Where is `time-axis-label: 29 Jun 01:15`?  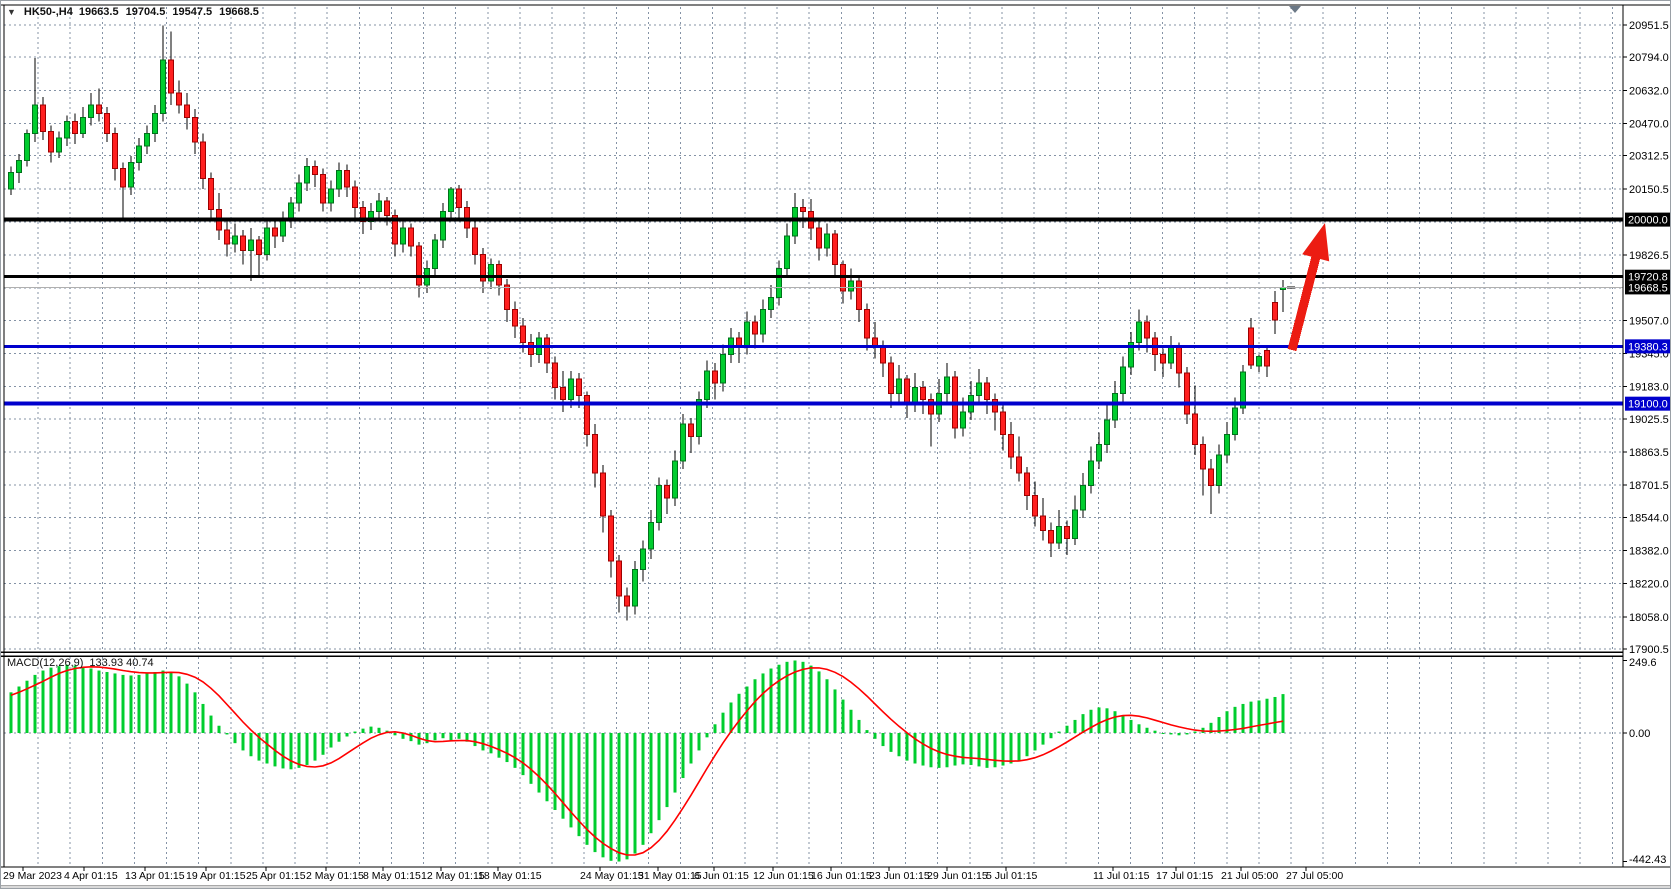 time-axis-label: 29 Jun 01:15 is located at coordinates (957, 876).